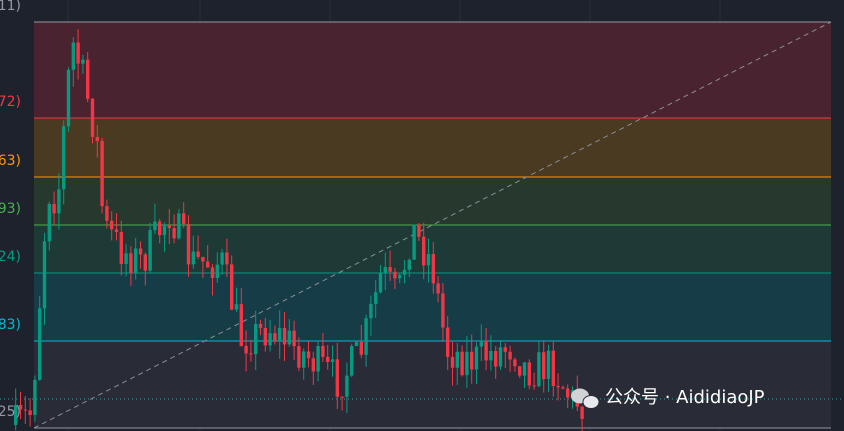 The image size is (844, 431). I want to click on level-label: 63), so click(10, 161).